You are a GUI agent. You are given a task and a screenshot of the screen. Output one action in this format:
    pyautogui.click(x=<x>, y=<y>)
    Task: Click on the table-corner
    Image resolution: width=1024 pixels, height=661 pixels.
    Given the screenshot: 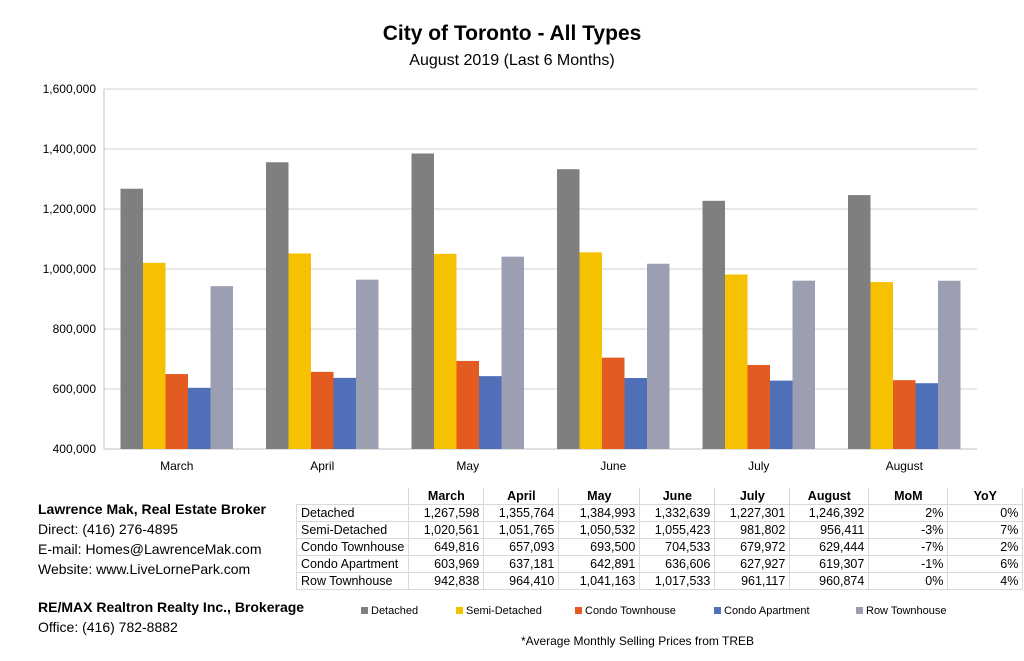 What is the action you would take?
    pyautogui.click(x=353, y=496)
    